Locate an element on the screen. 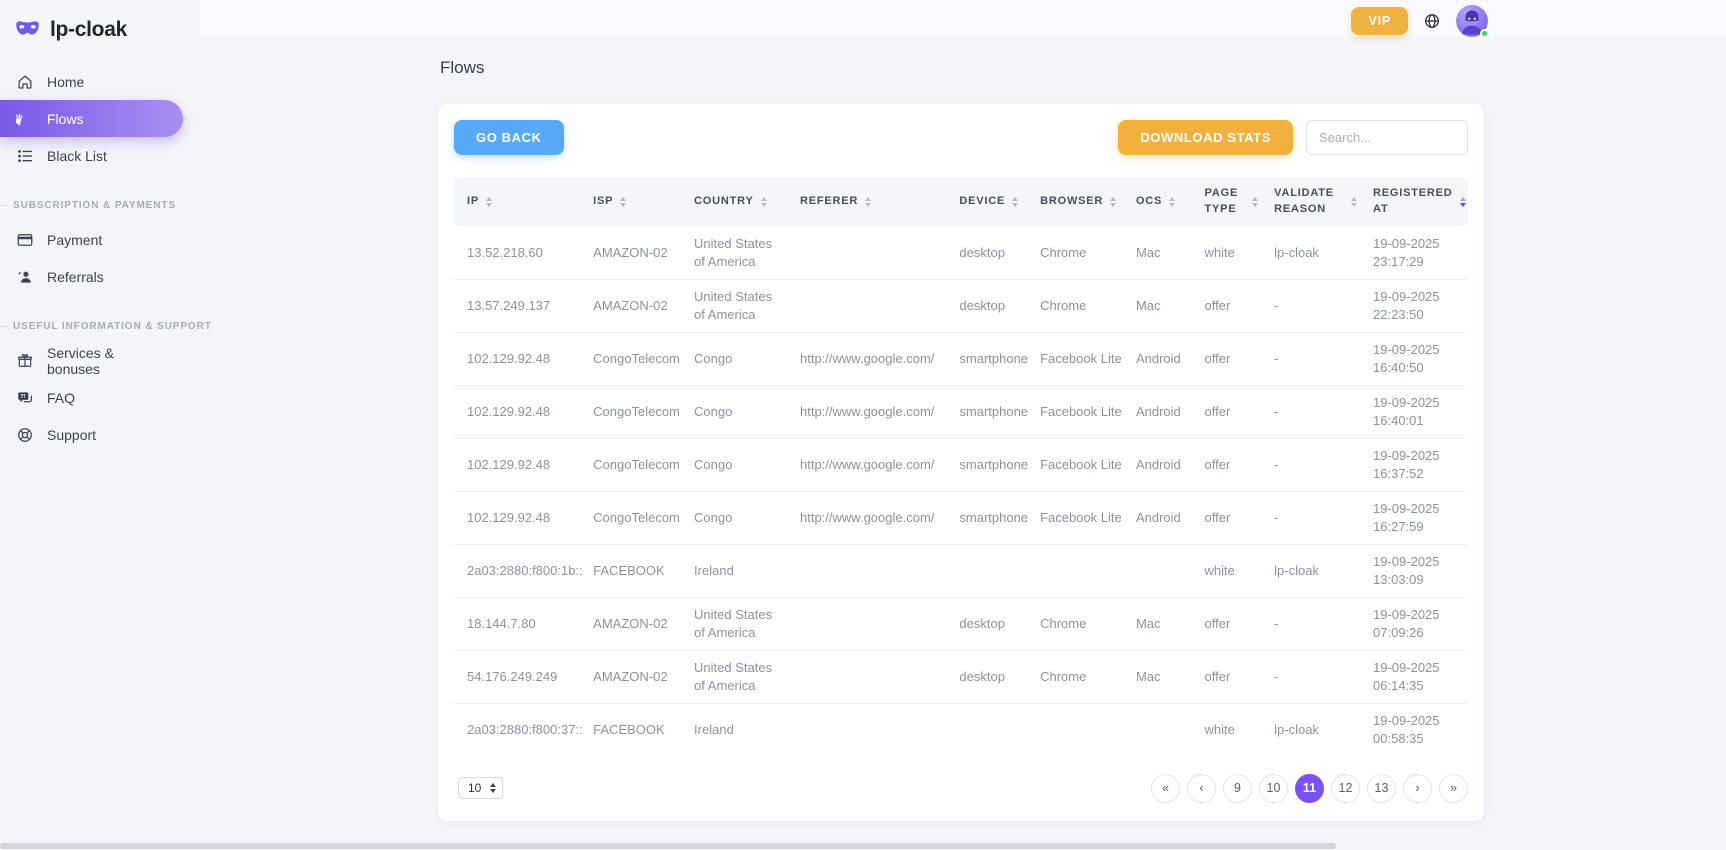  page-button-12: 12 is located at coordinates (1345, 788).